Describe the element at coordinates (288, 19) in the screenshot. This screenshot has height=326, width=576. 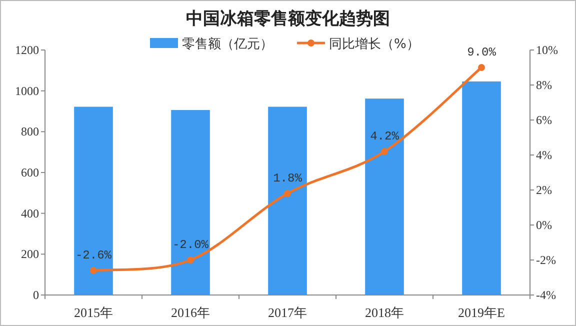
I see `chart-title: 中国冰箱零售额变化趋势图` at that location.